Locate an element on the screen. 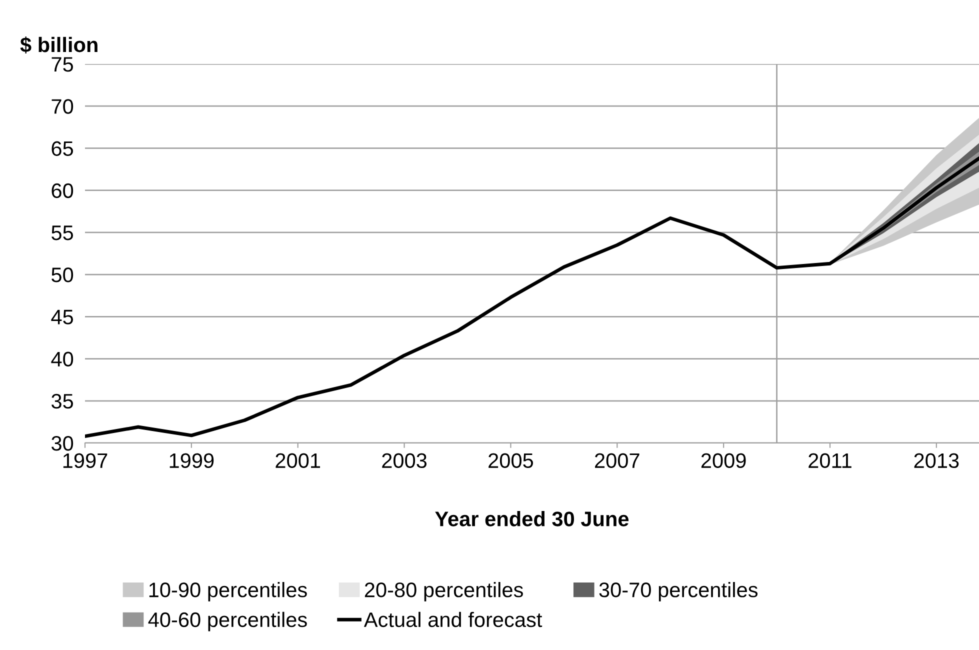  x-tick-label: 2011 is located at coordinates (830, 460).